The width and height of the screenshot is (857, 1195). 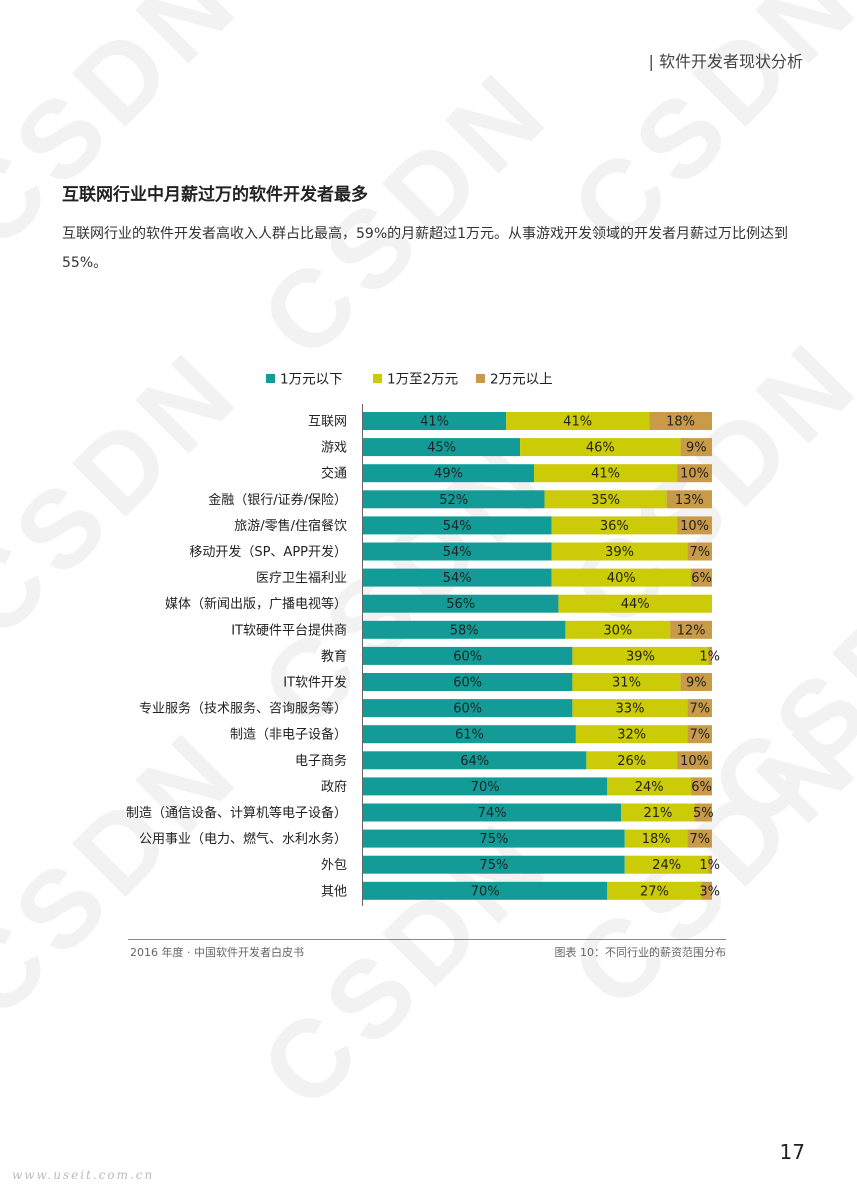 What do you see at coordinates (334, 656) in the screenshot?
I see `category-label: 教育` at bounding box center [334, 656].